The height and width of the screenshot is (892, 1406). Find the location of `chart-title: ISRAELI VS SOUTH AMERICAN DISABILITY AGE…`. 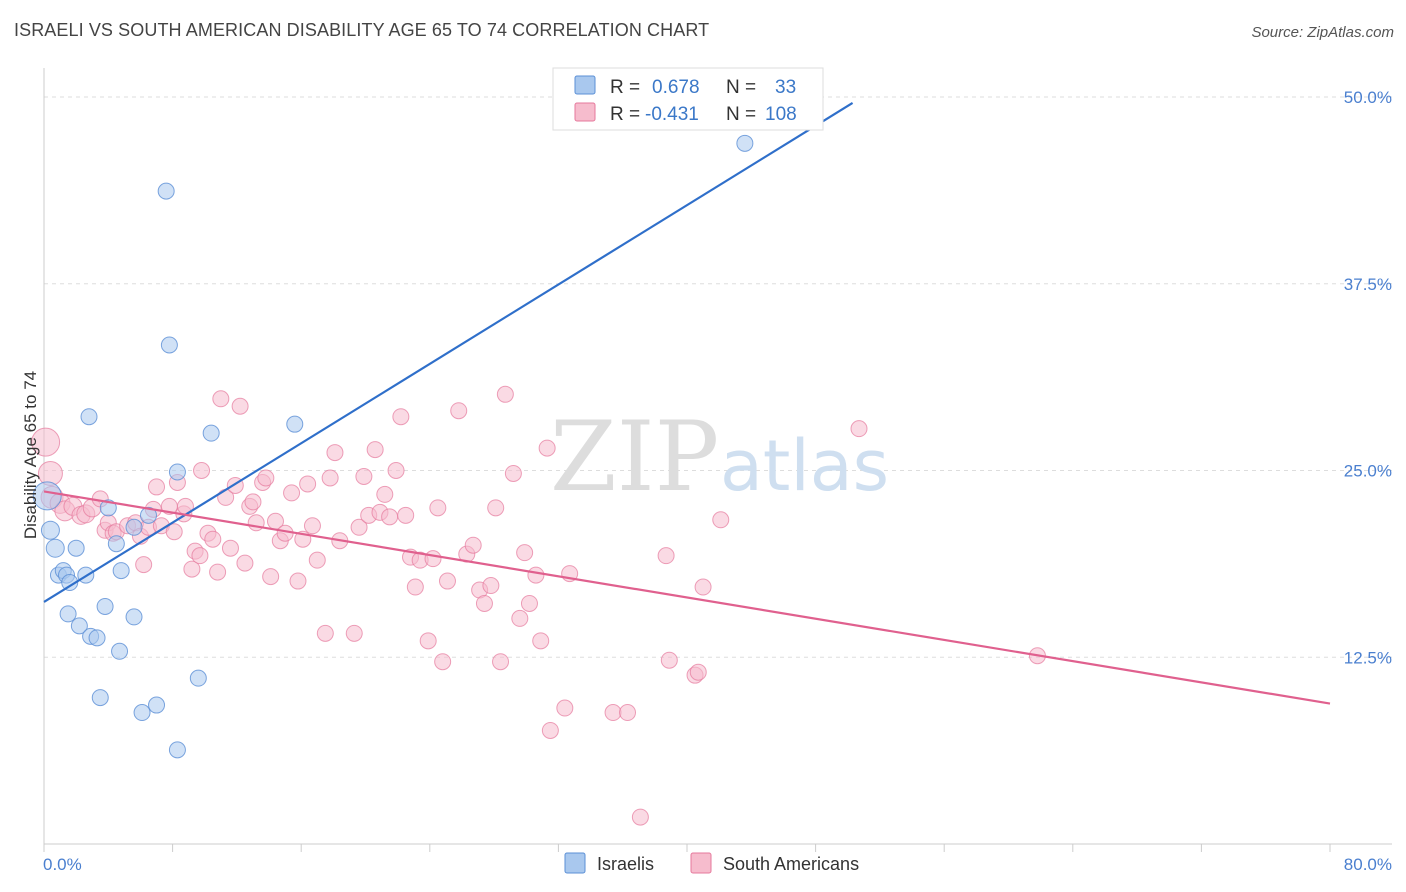

chart-title: ISRAELI VS SOUTH AMERICAN DISABILITY AGE… is located at coordinates (362, 30).